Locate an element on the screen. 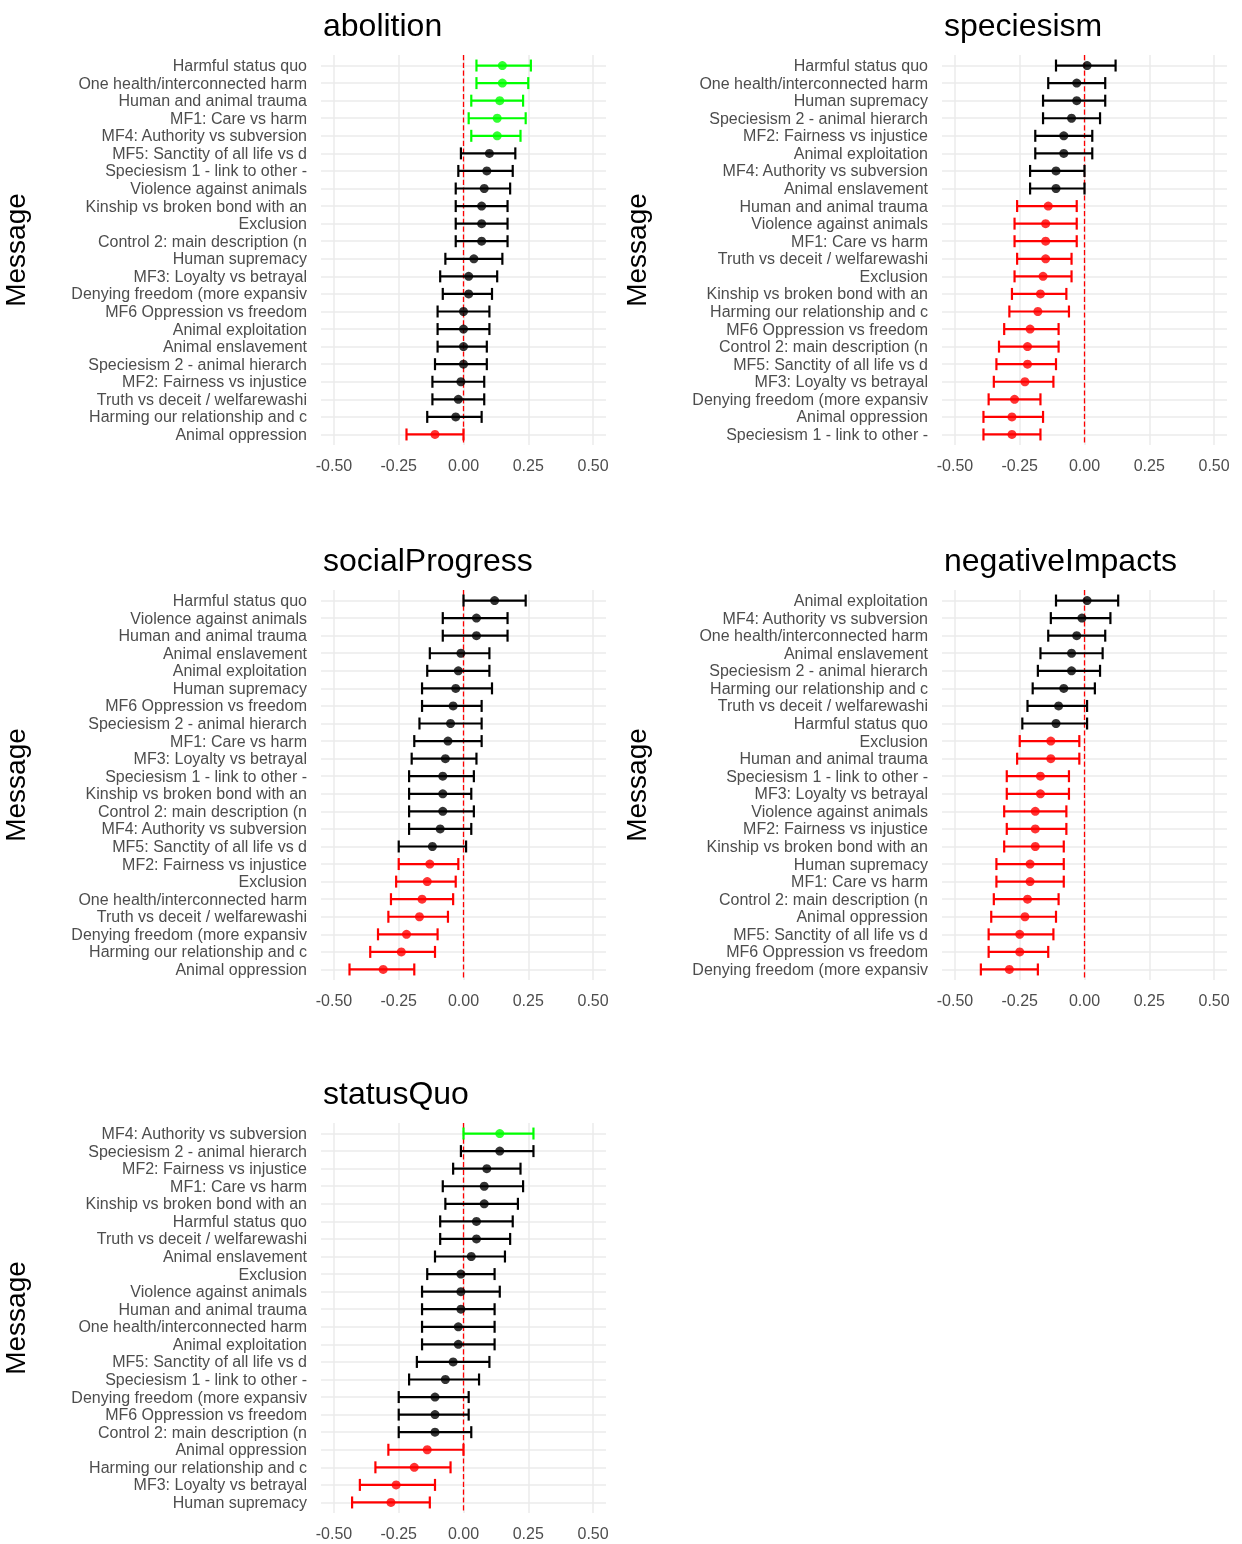  y-tick-label: MF3: Loyalty vs betrayal is located at coordinates (841, 382).